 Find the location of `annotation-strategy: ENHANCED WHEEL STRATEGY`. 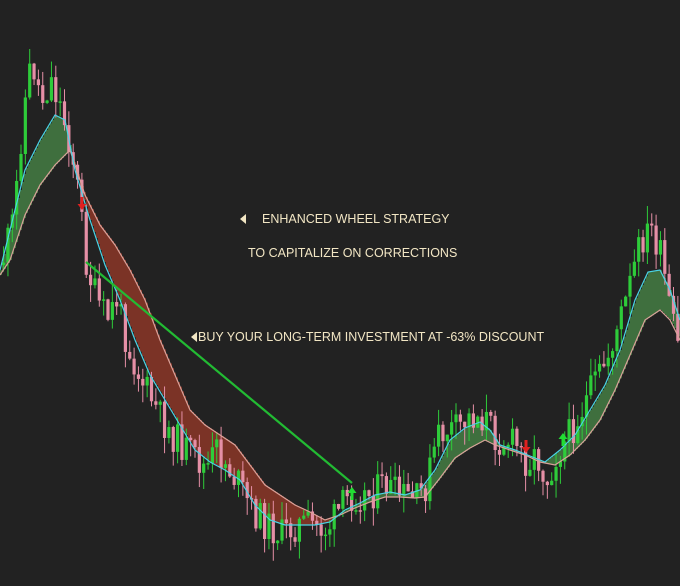

annotation-strategy: ENHANCED WHEEL STRATEGY is located at coordinates (356, 219).